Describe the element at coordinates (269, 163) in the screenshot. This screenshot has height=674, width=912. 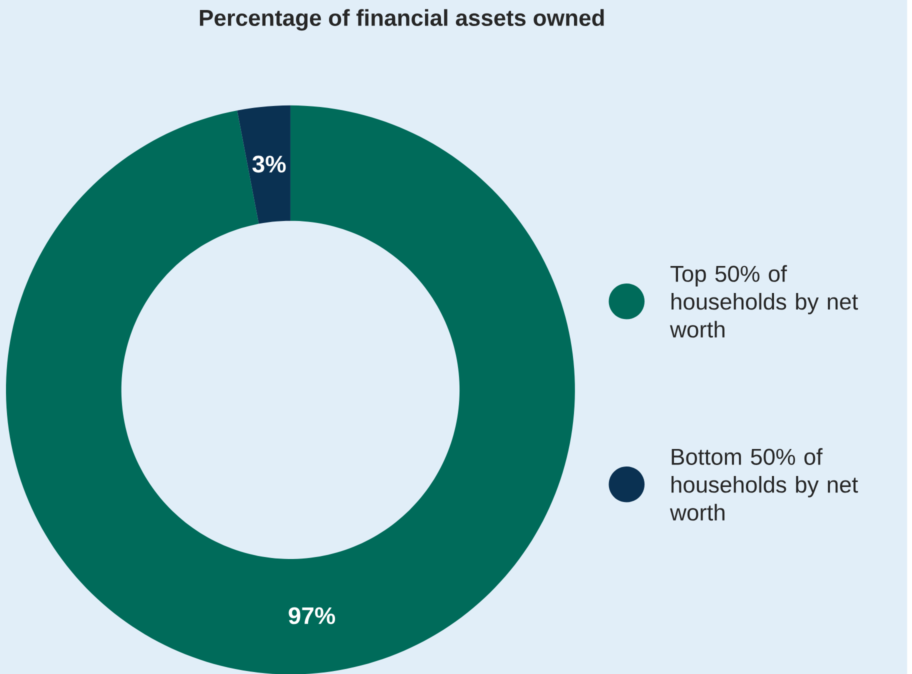
I see `data-label: 3%` at that location.